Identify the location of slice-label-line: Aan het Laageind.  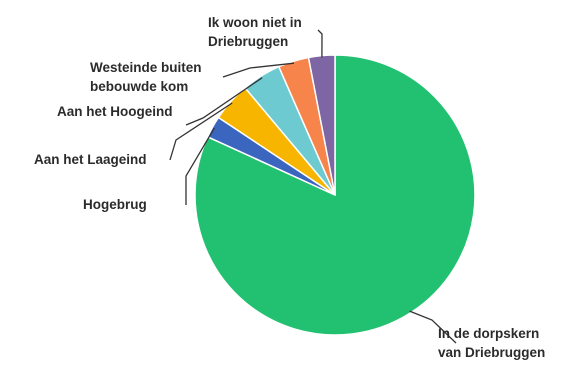
(90, 159).